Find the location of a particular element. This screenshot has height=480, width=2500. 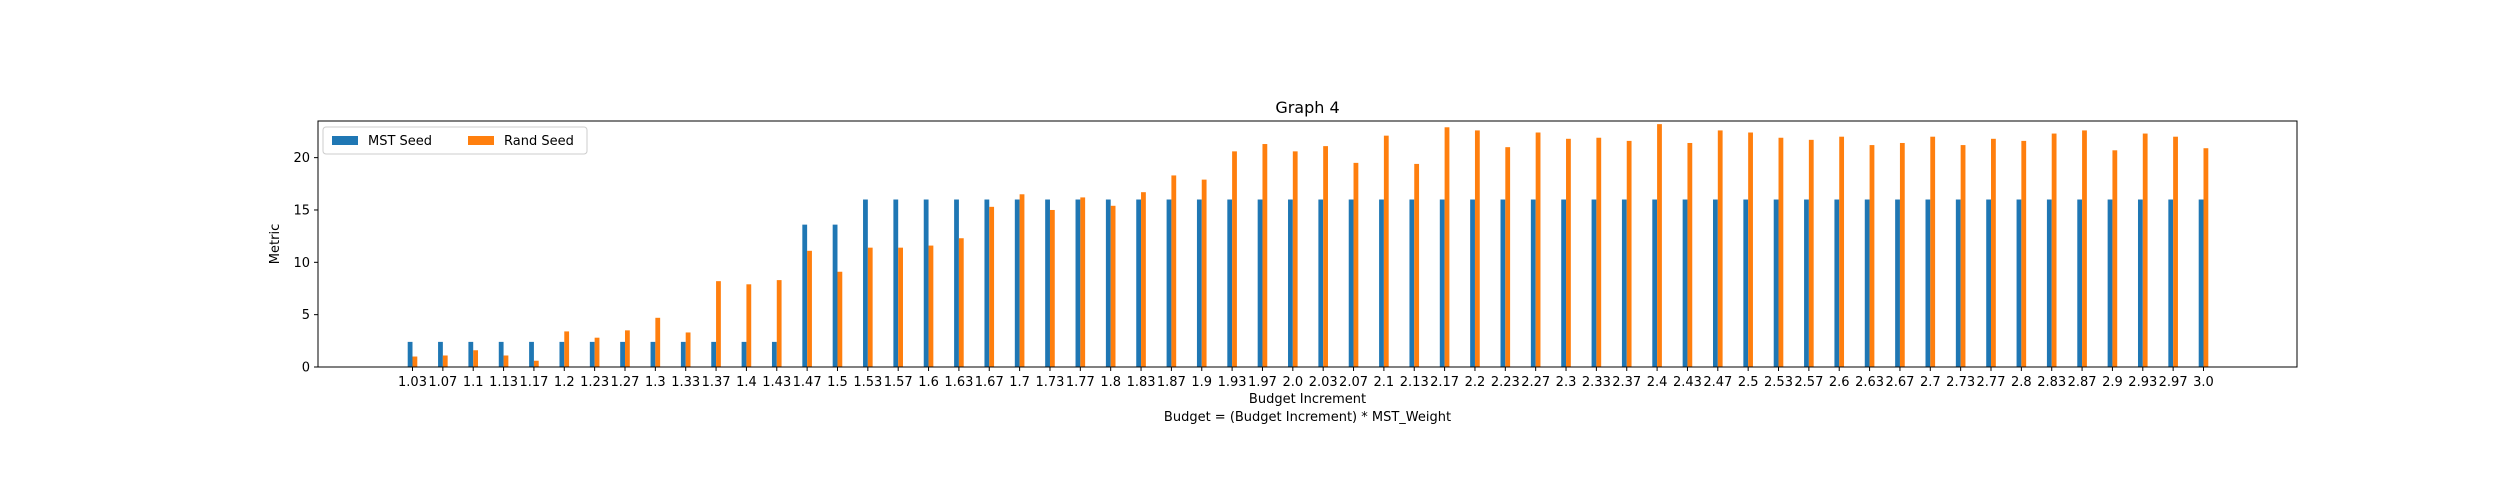

x-tick-label: 2.23 is located at coordinates (1505, 382).